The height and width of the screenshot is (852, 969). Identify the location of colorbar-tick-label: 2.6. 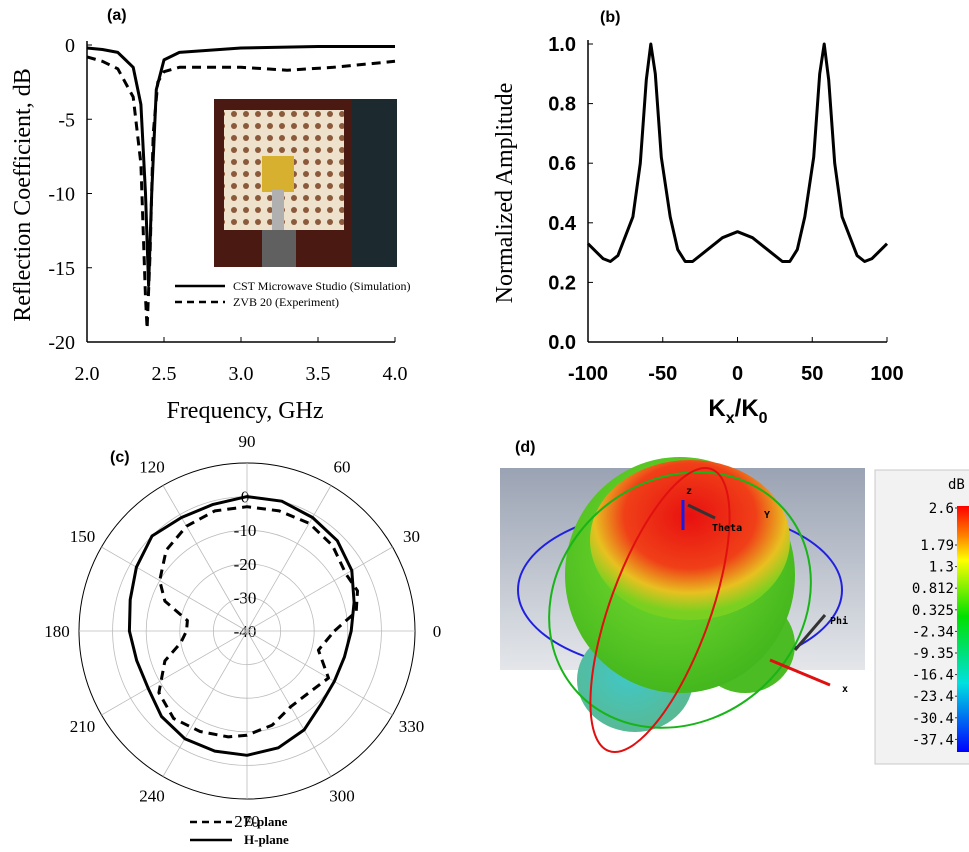
(941, 509).